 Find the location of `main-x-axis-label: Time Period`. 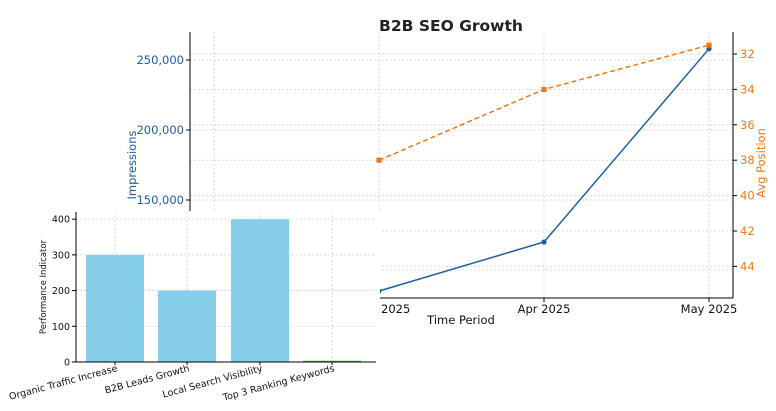

main-x-axis-label: Time Period is located at coordinates (460, 320).